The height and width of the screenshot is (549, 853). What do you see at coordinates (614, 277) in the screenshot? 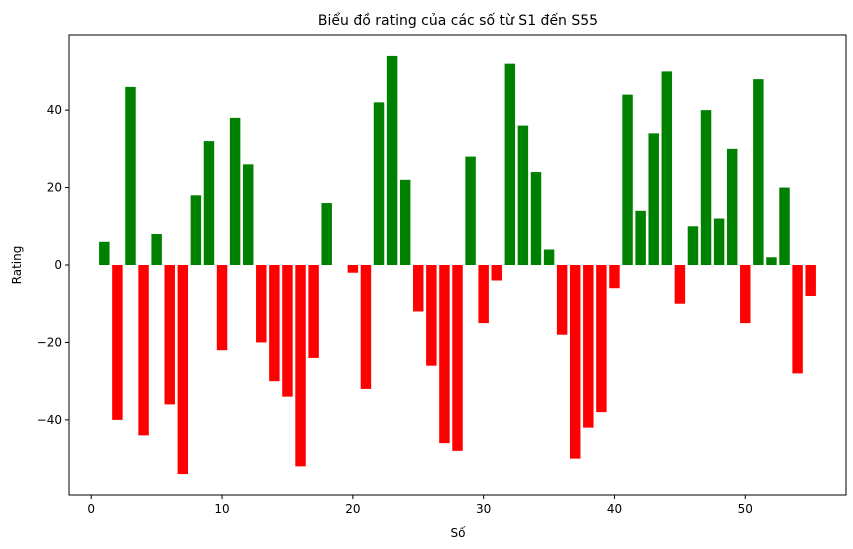
I see `bar-s40` at bounding box center [614, 277].